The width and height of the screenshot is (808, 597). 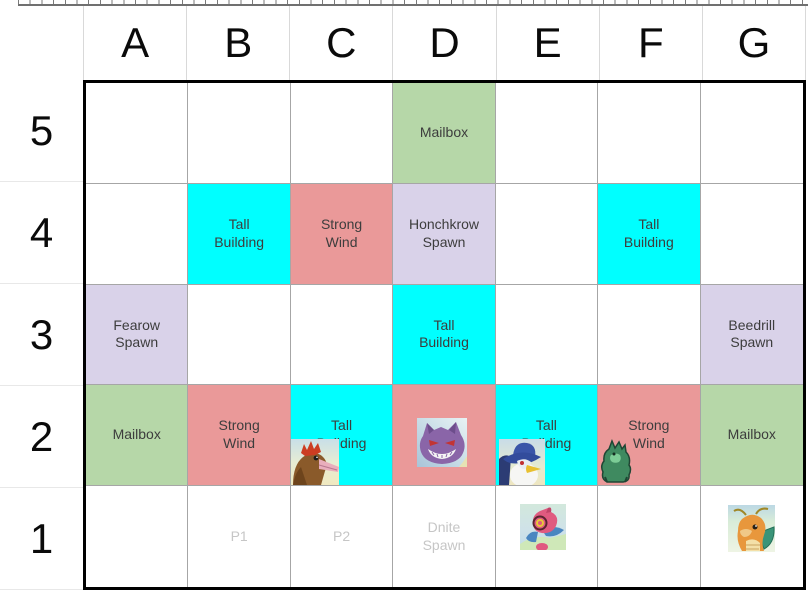 What do you see at coordinates (548, 43) in the screenshot?
I see `column-header-e: E` at bounding box center [548, 43].